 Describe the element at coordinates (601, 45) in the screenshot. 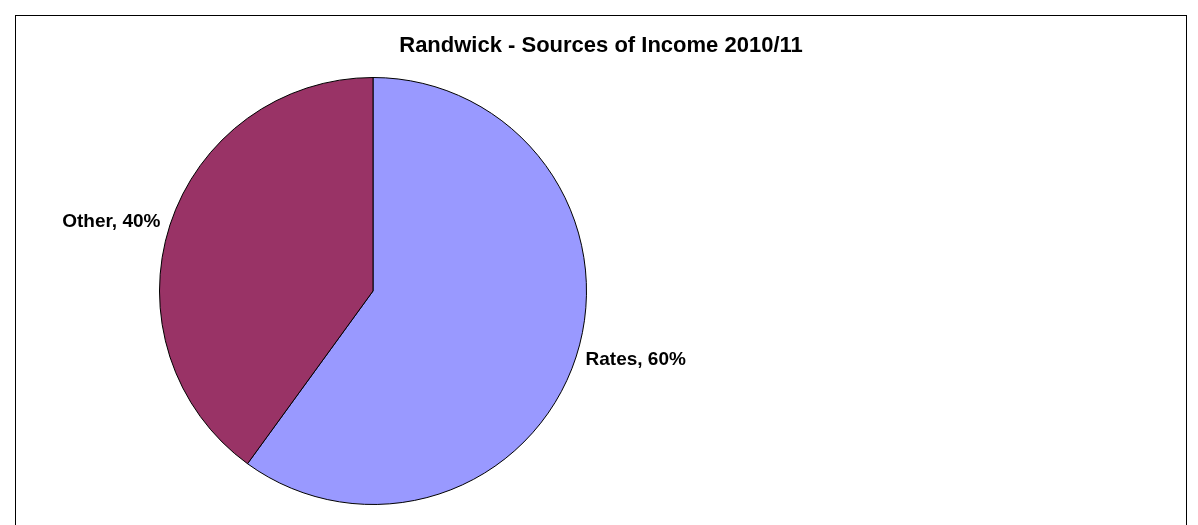

I see `chart-title: Randwick - Sources of Income 2010/11` at that location.